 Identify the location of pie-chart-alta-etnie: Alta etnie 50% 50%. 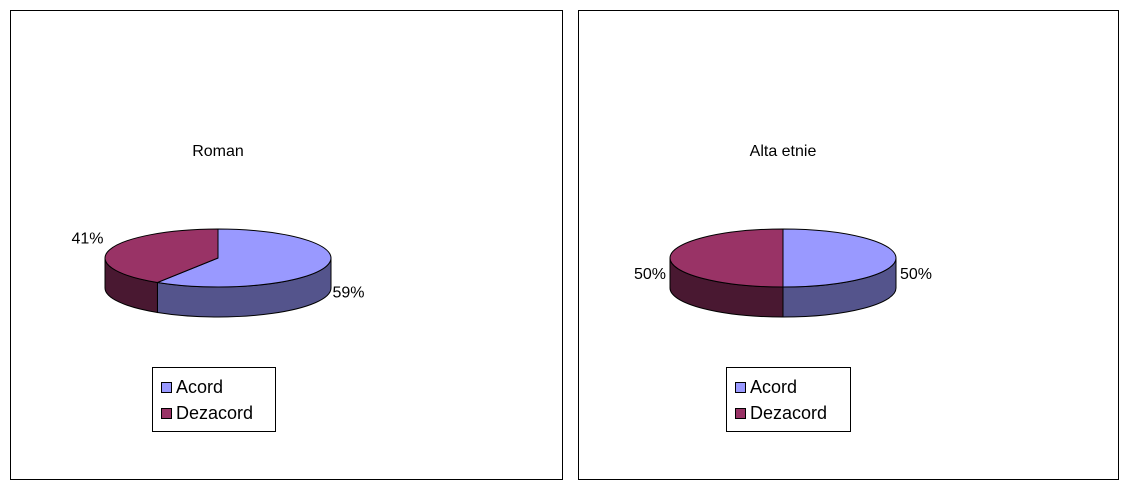
(783, 230).